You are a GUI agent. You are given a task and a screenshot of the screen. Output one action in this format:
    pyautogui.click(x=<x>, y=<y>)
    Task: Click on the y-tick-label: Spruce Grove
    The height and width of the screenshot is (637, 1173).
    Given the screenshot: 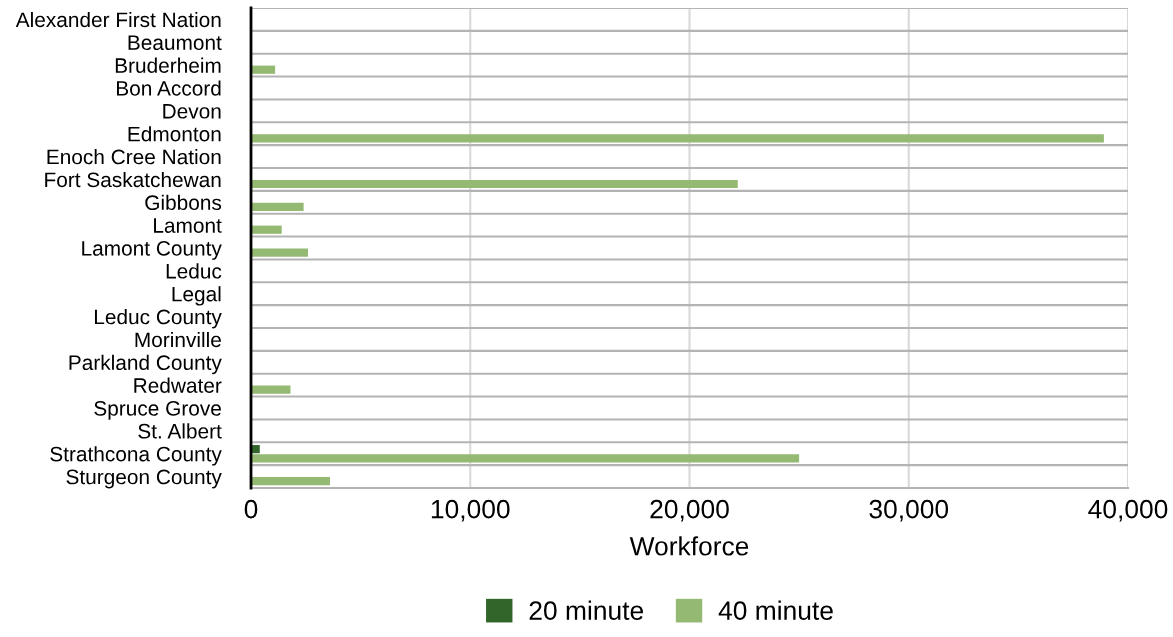 What is the action you would take?
    pyautogui.click(x=157, y=410)
    